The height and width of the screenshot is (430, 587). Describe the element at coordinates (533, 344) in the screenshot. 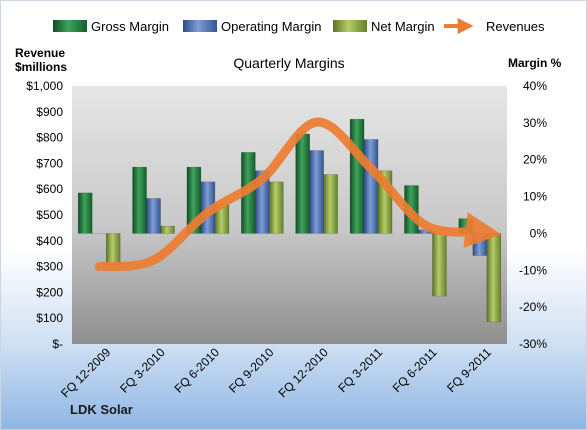

I see `right-tick-0: -30%` at that location.